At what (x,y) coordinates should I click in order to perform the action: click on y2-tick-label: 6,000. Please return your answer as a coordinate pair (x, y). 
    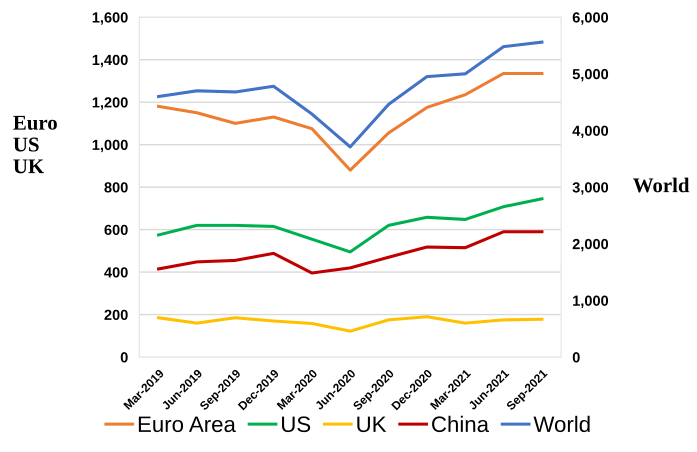
    Looking at the image, I should click on (590, 18).